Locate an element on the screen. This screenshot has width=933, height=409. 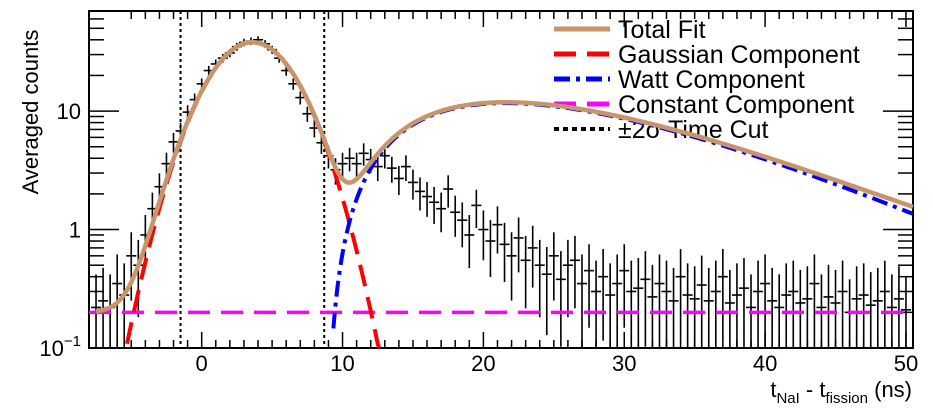
x-tick-label: 50 is located at coordinates (906, 363).